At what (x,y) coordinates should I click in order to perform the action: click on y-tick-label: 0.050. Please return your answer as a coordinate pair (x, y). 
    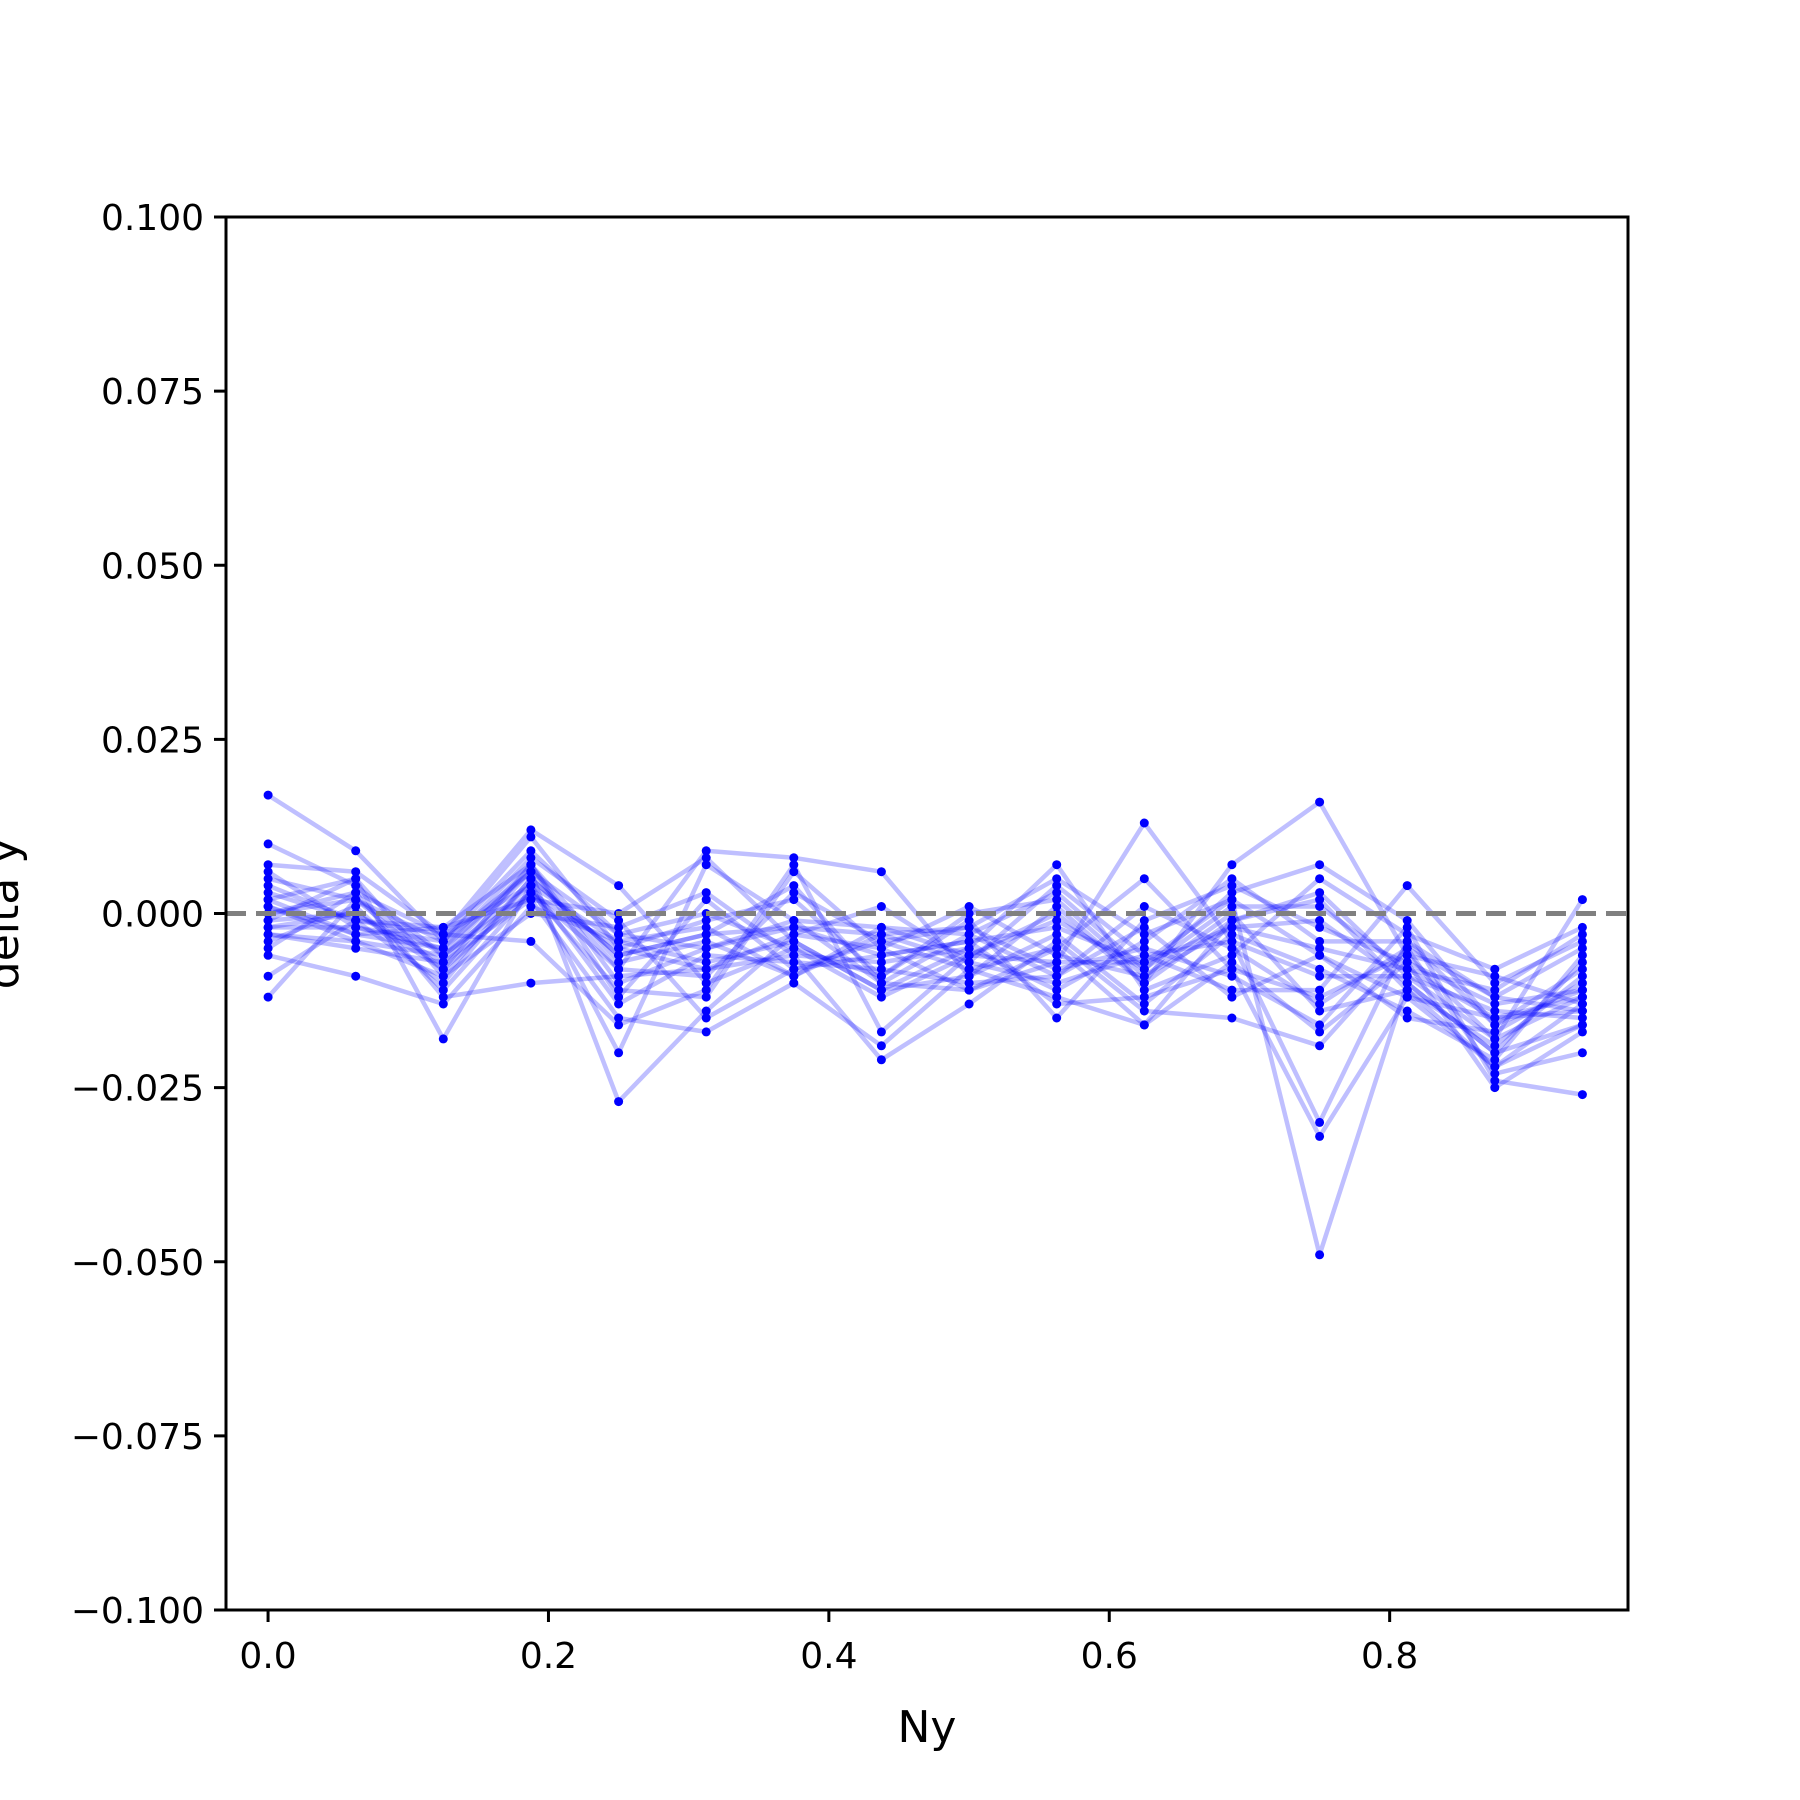
    Looking at the image, I should click on (152, 566).